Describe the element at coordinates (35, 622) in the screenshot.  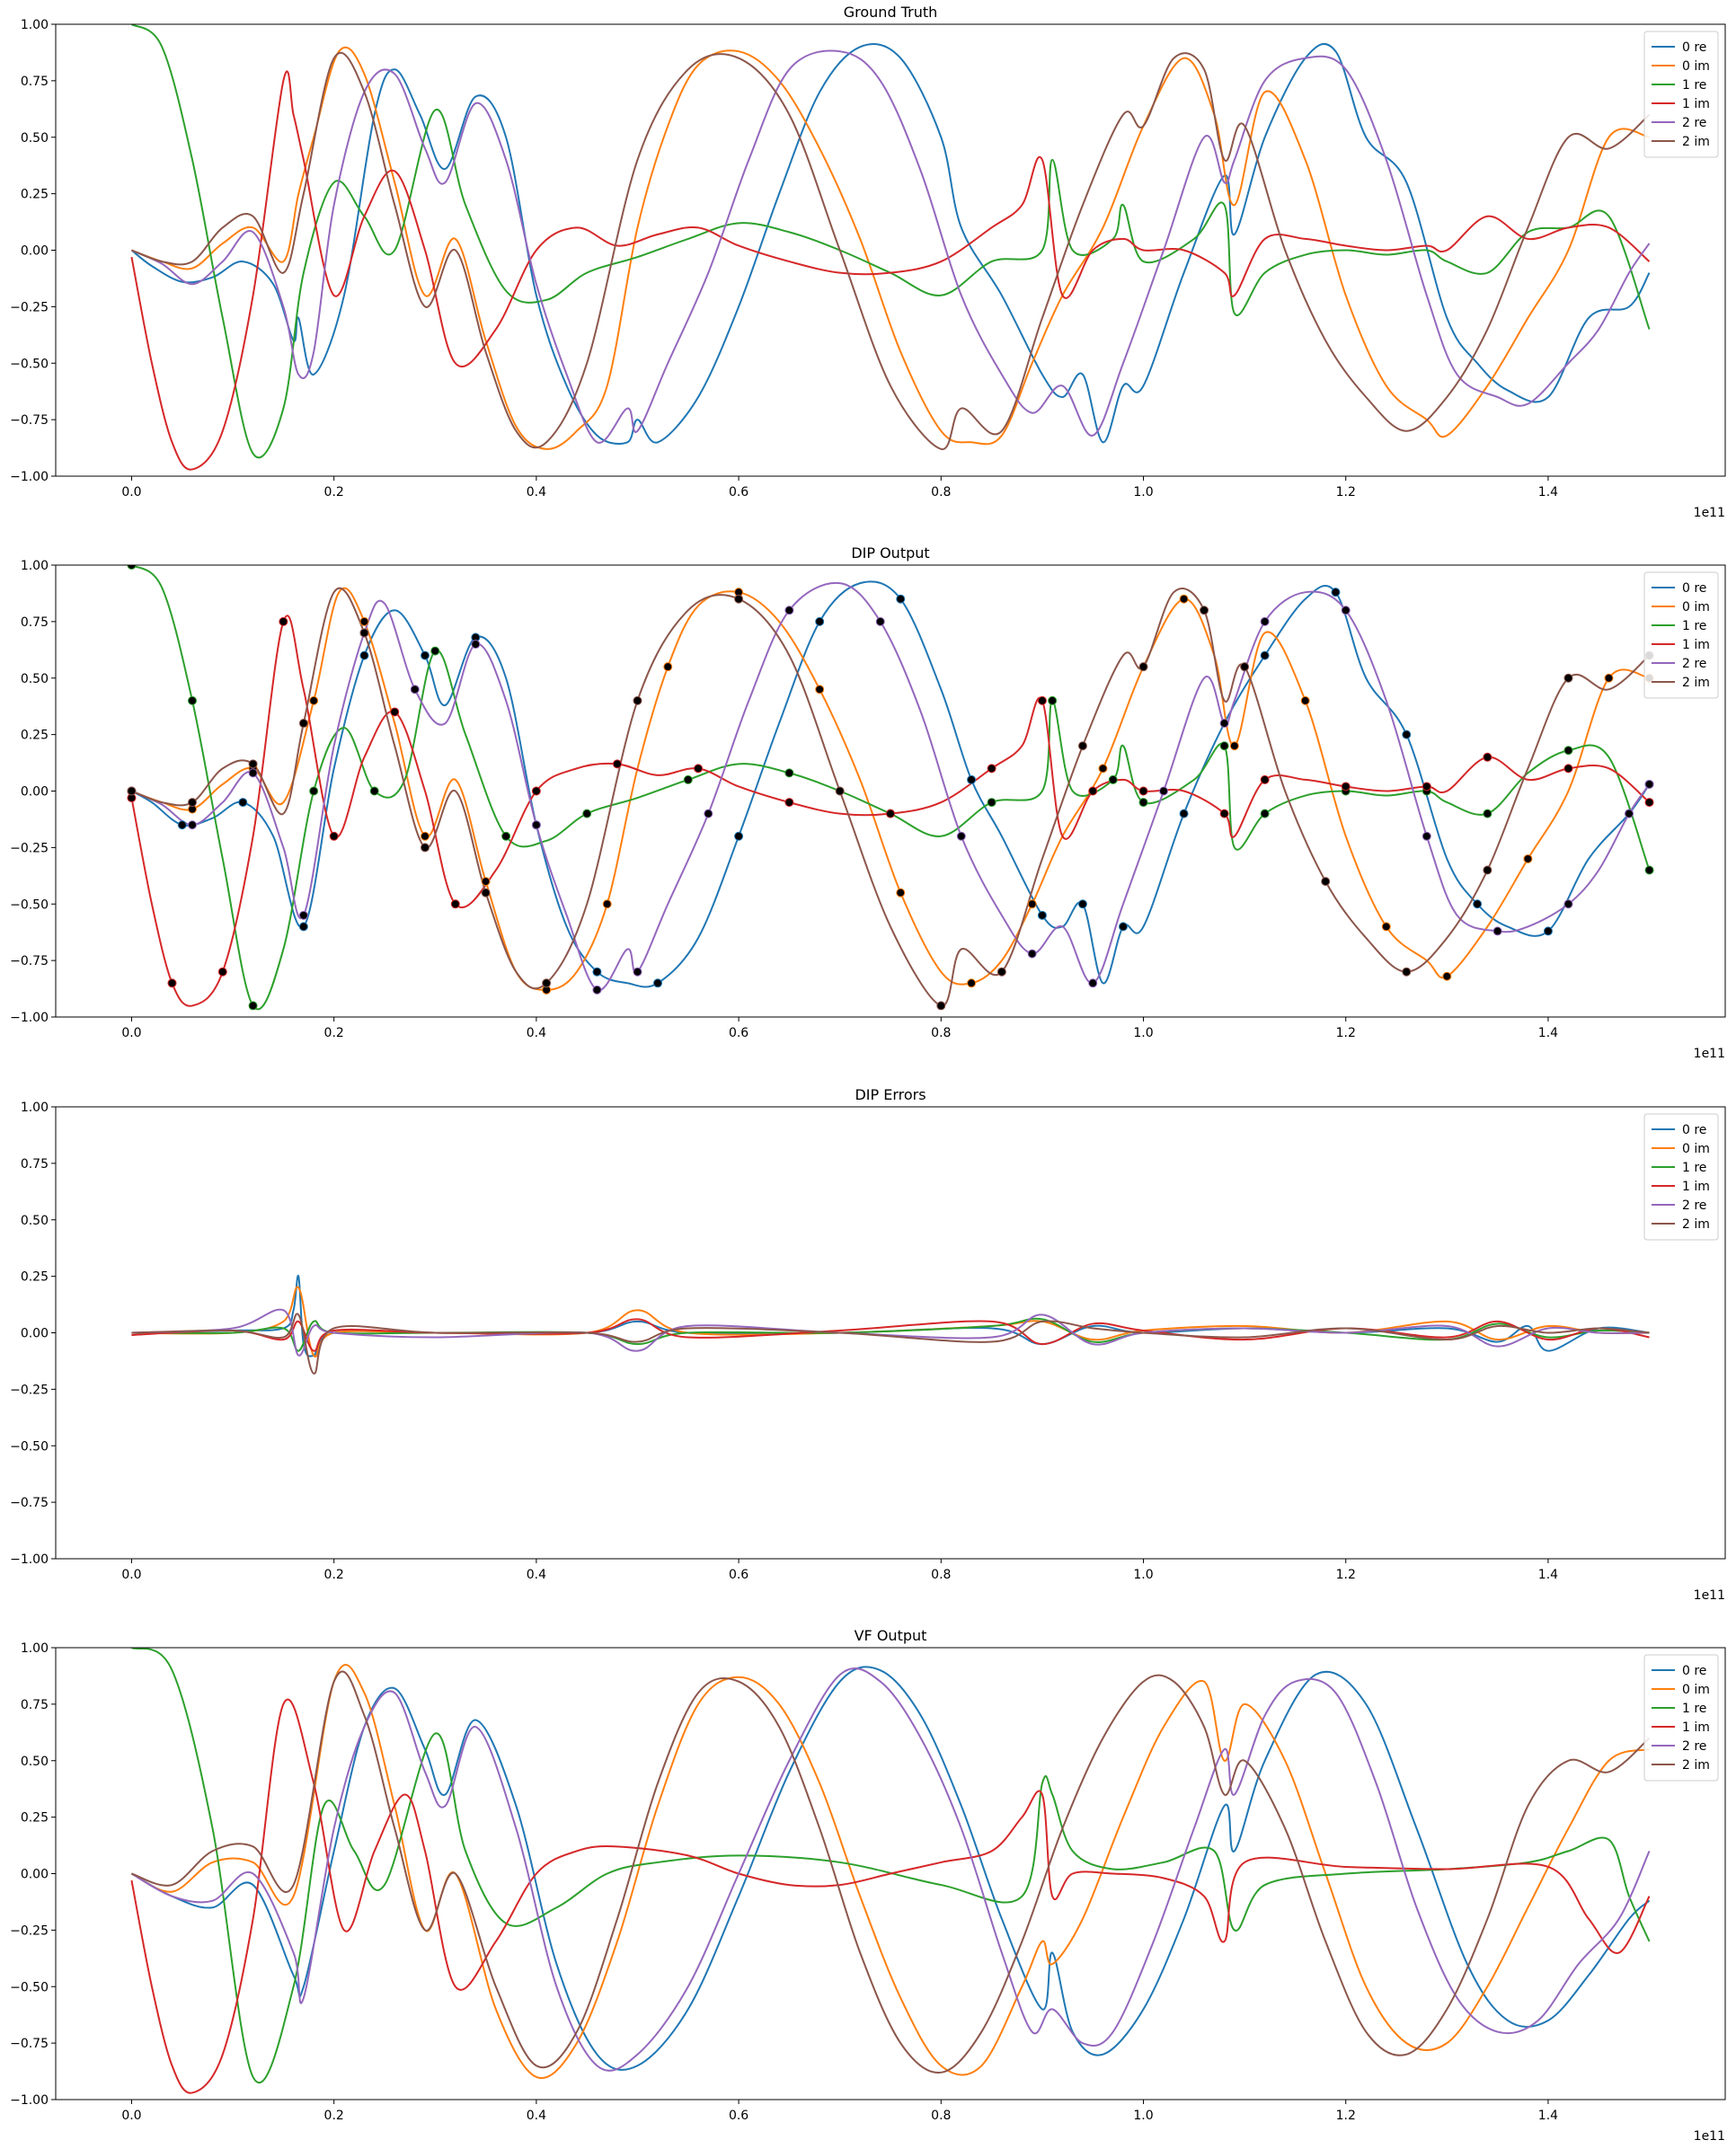
I see `y-tick-label: 0.75` at that location.